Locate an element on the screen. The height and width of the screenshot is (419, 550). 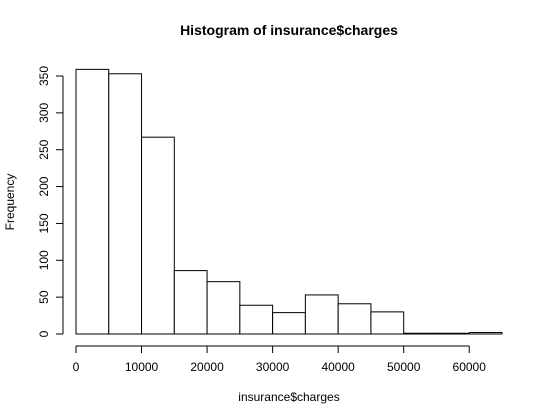
x-axis-label: insurance$charges is located at coordinates (288, 397).